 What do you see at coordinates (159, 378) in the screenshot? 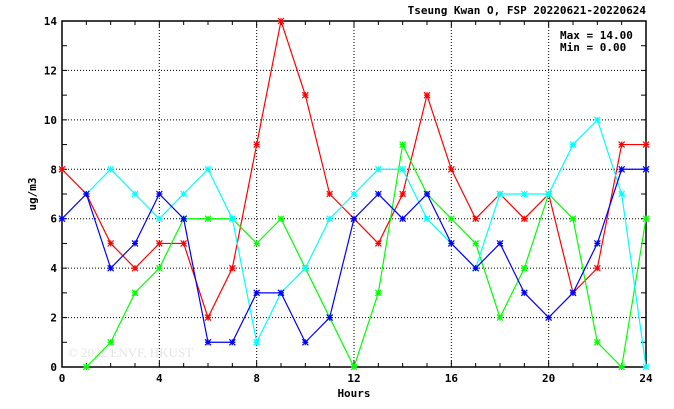
I see `x-tick-label: 4` at bounding box center [159, 378].